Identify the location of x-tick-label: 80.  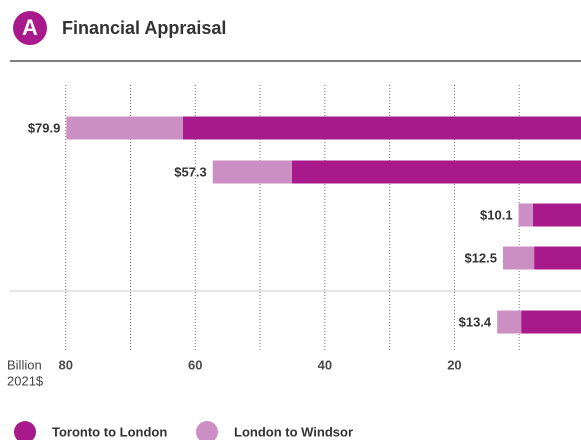
(65, 364).